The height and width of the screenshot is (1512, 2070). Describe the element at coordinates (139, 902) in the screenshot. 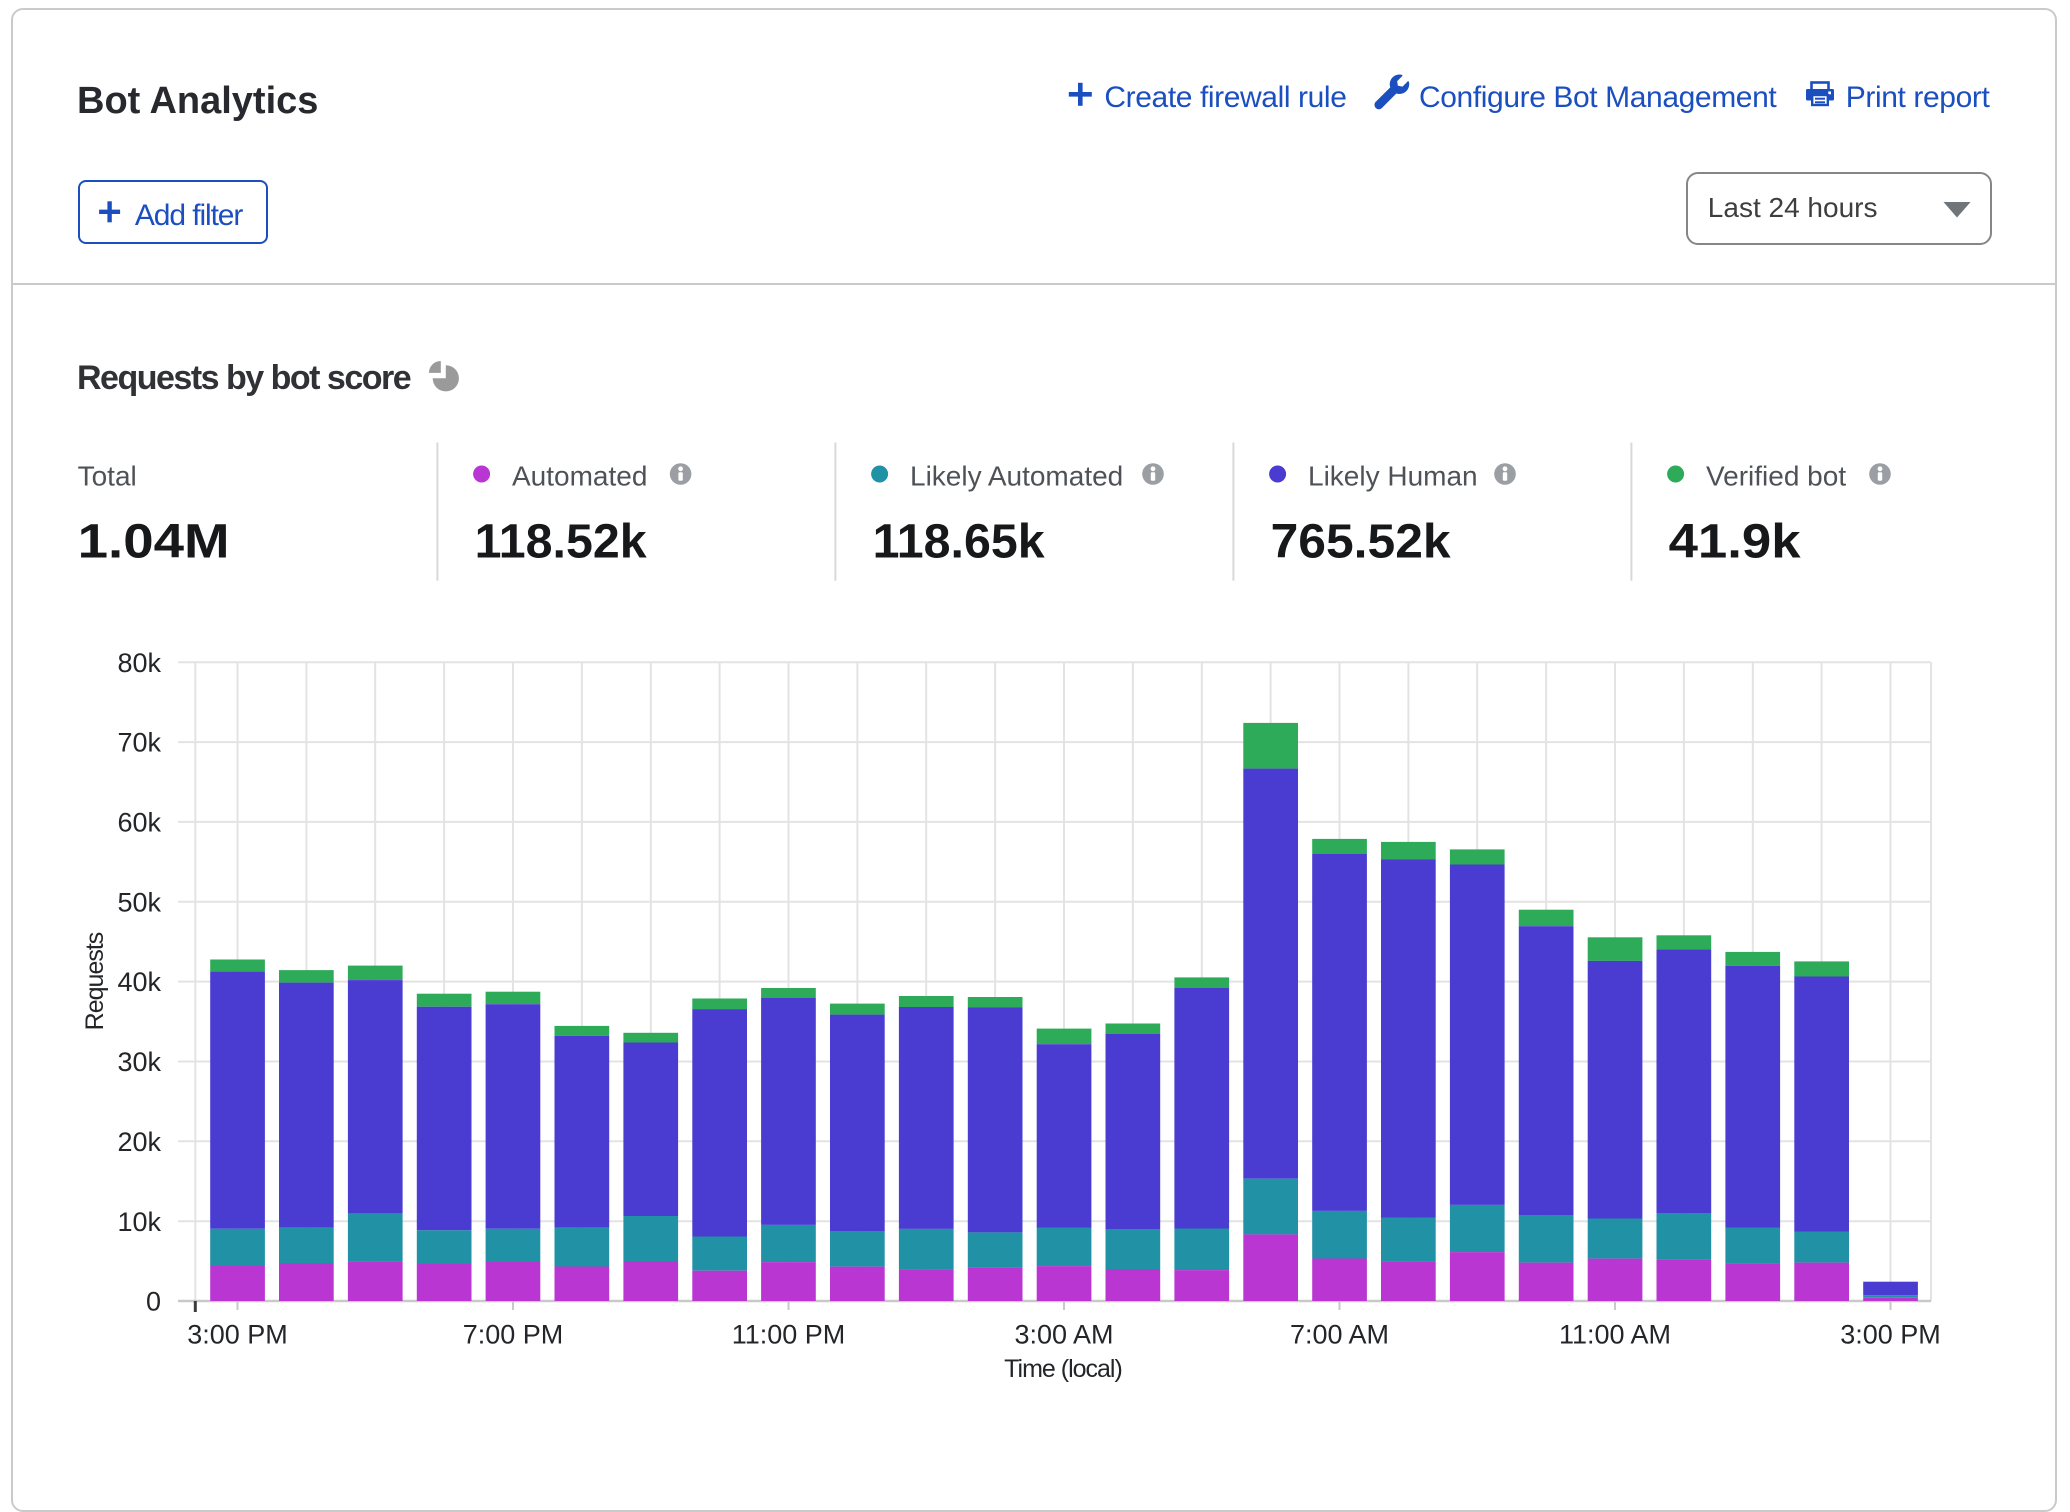

I see `svg-text: 50k` at that location.